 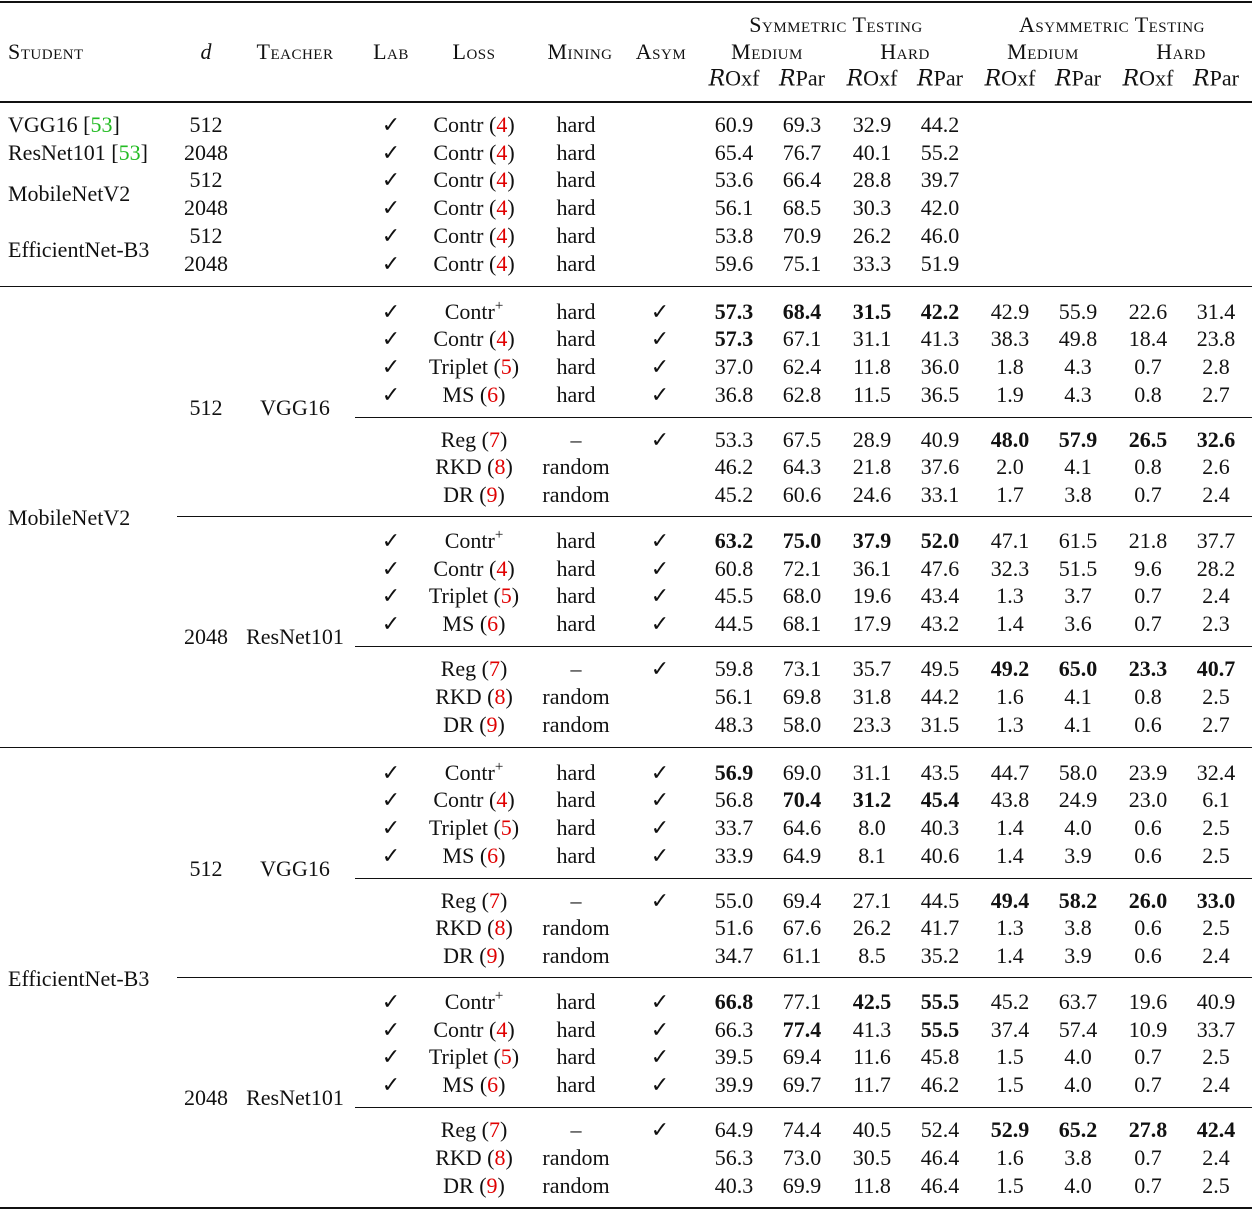 What do you see at coordinates (802, 540) in the screenshot?
I see `cell-value: 75.0` at bounding box center [802, 540].